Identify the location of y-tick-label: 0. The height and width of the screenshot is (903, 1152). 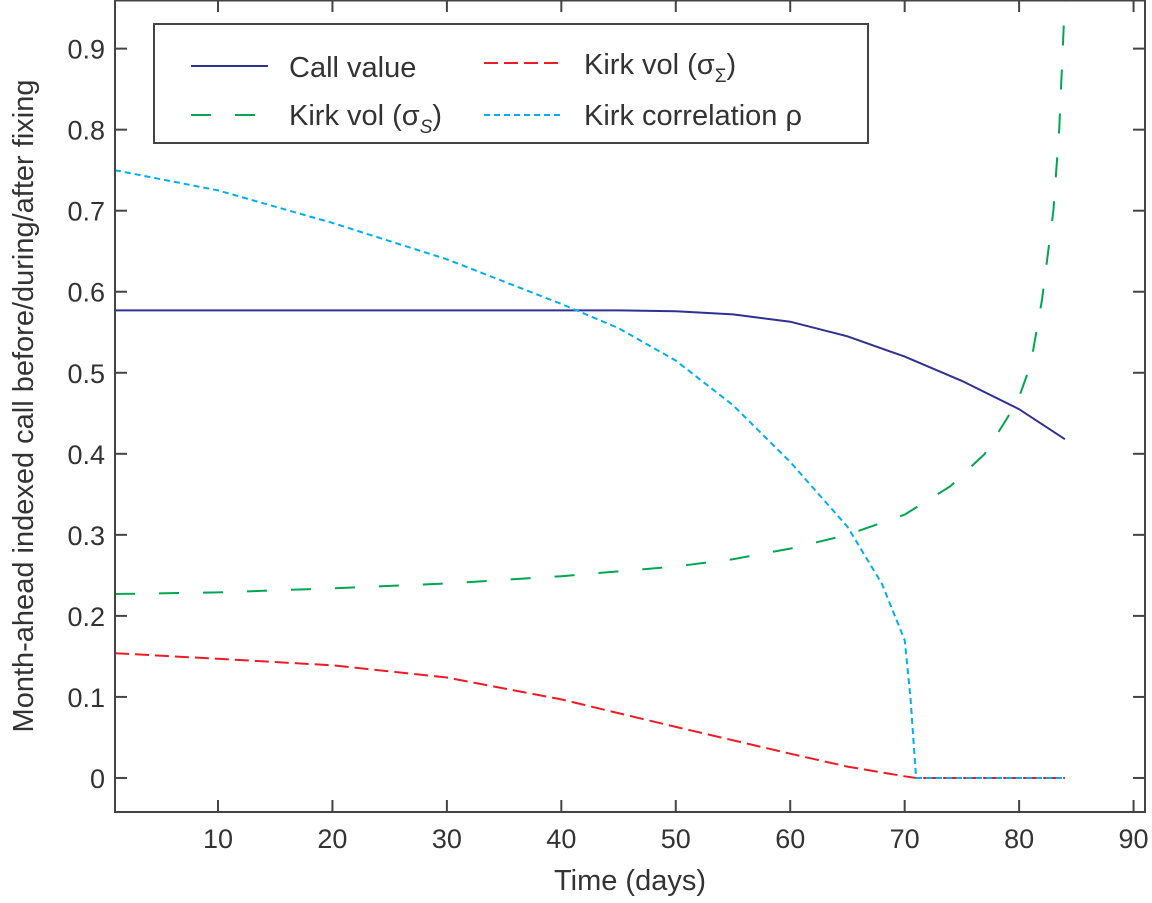
(97, 779).